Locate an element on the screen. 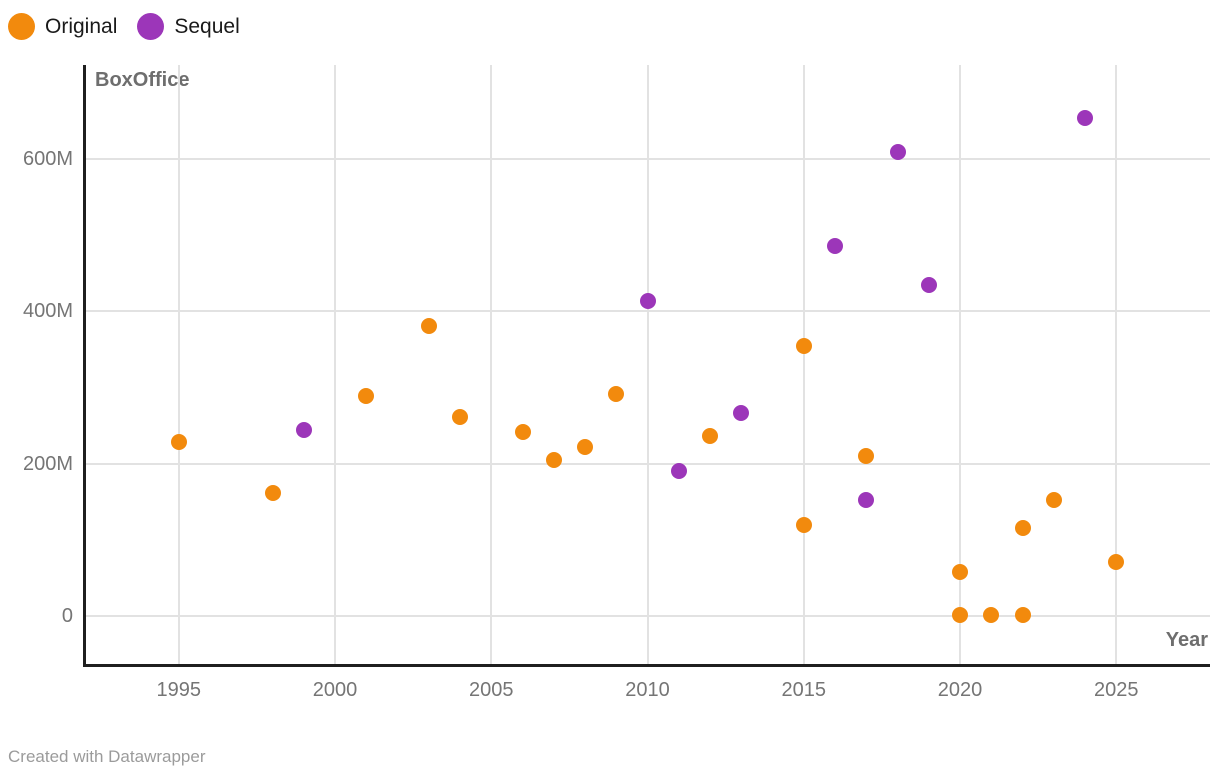 This screenshot has width=1220, height=782. data-point-original-2012 is located at coordinates (710, 436).